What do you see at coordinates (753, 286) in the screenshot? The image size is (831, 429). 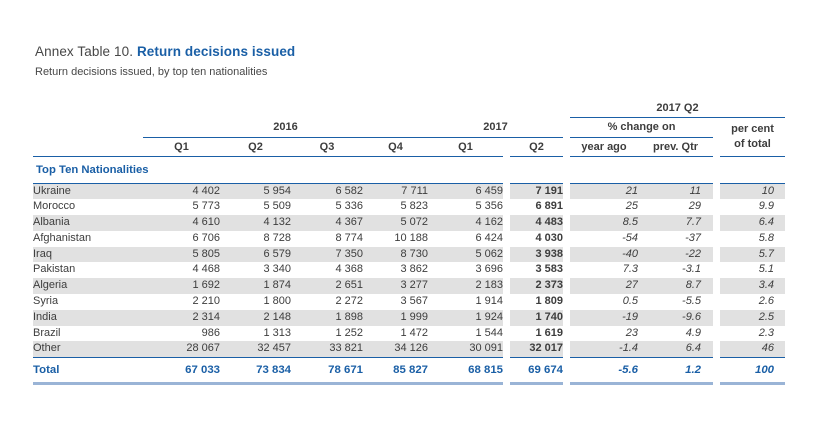 I see `value-per-cent-of-total: 3.4` at bounding box center [753, 286].